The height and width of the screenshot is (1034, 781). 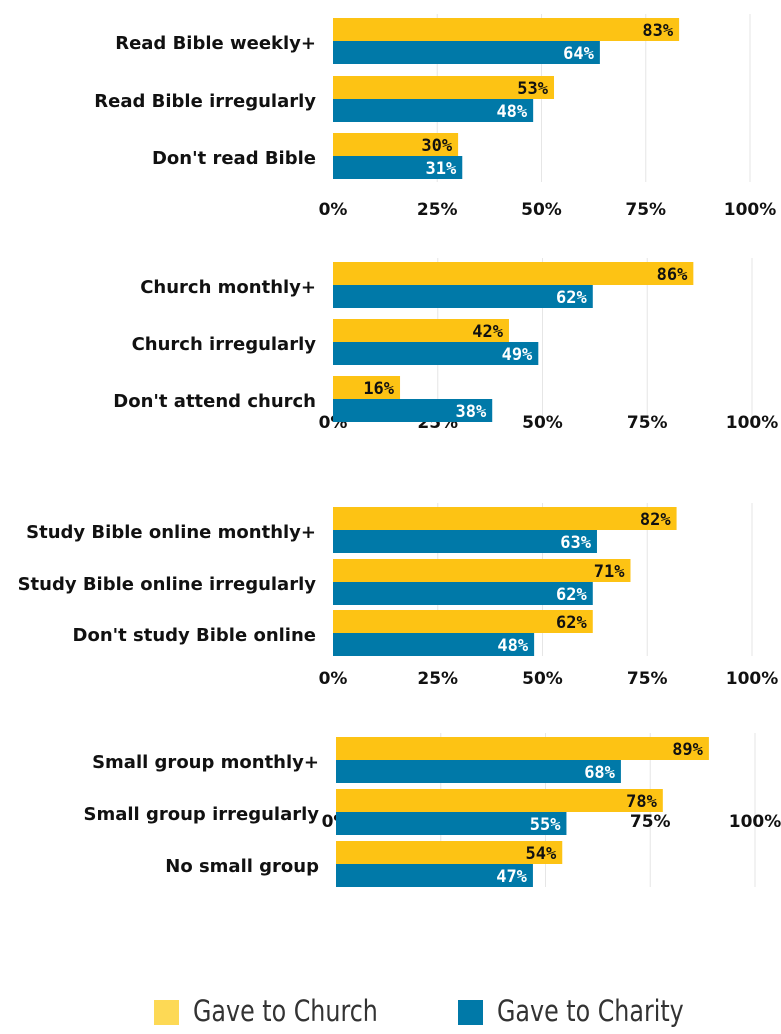 What do you see at coordinates (571, 623) in the screenshot?
I see `data-label-church: 62%` at bounding box center [571, 623].